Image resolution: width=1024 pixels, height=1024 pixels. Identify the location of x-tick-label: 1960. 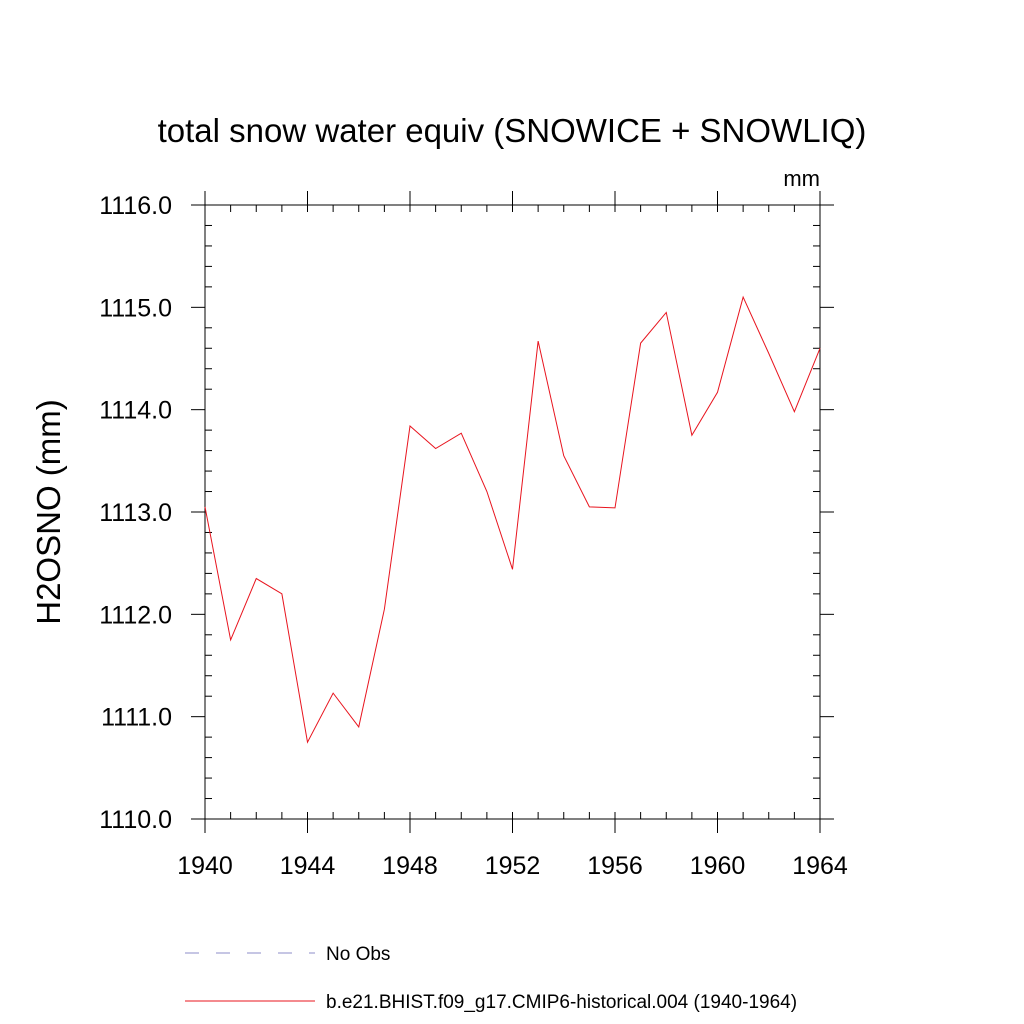
(718, 866).